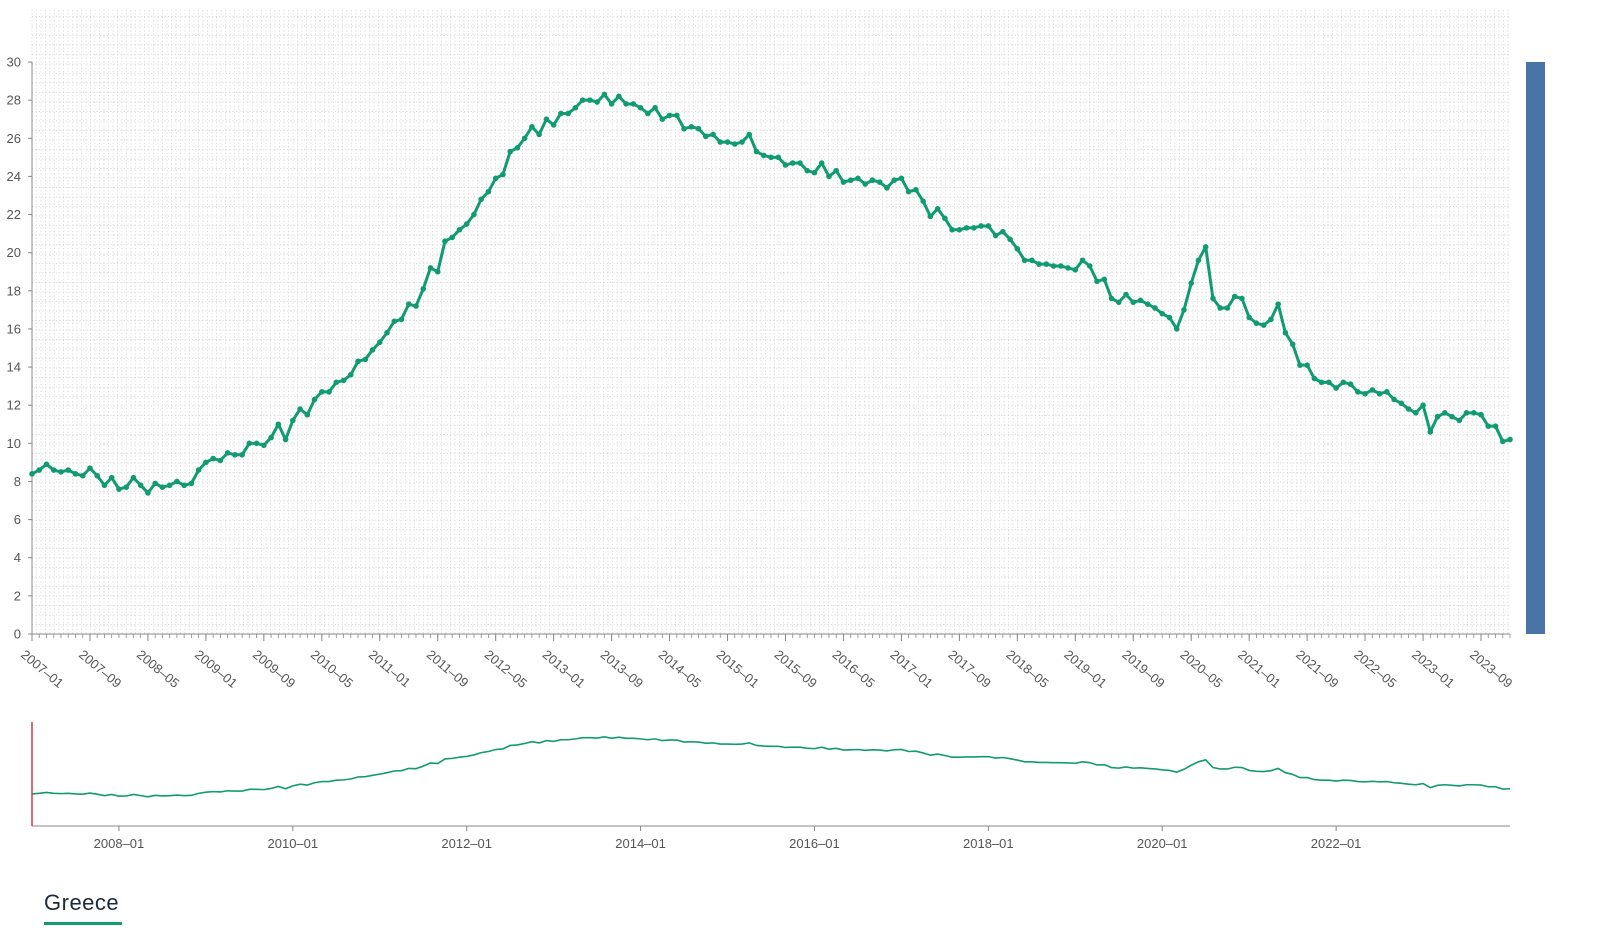 The image size is (1600, 945). I want to click on legend-item-greece: Greece, so click(82, 902).